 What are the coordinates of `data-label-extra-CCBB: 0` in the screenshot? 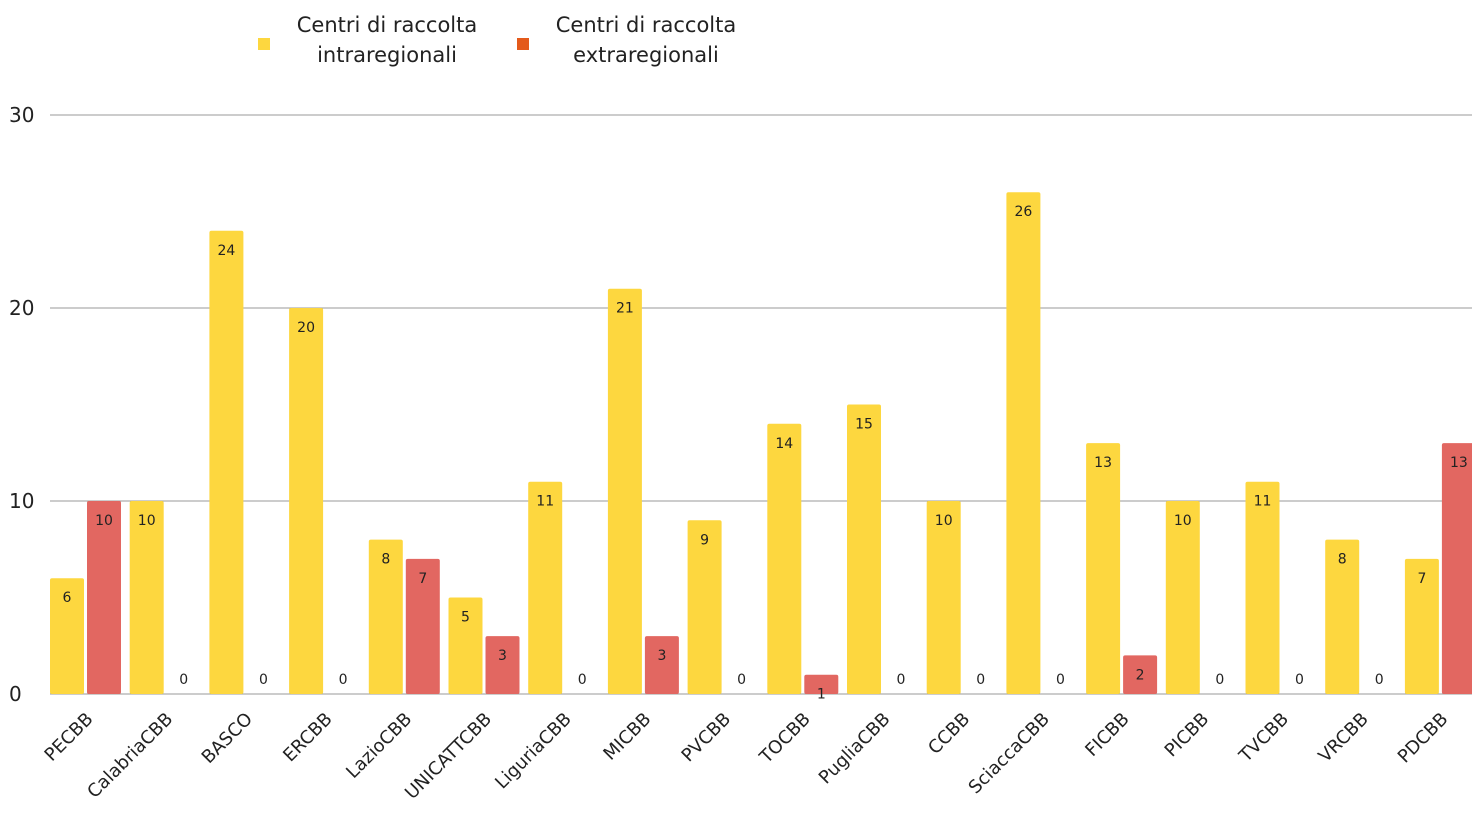 It's located at (980, 680).